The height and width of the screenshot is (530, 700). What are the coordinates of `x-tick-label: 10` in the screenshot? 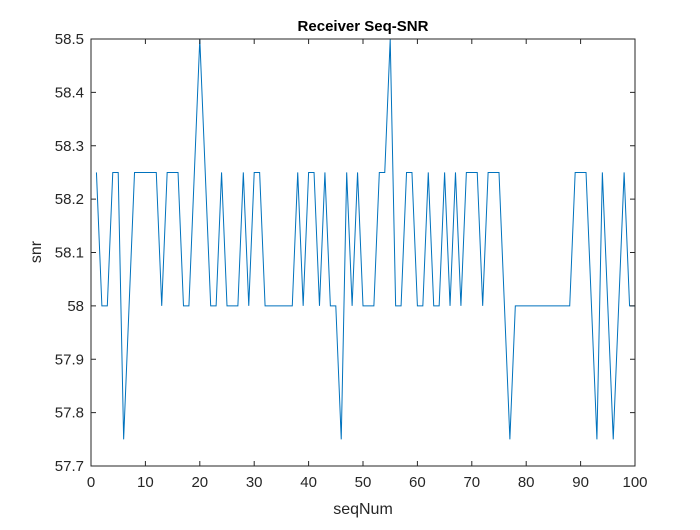 It's located at (145, 482).